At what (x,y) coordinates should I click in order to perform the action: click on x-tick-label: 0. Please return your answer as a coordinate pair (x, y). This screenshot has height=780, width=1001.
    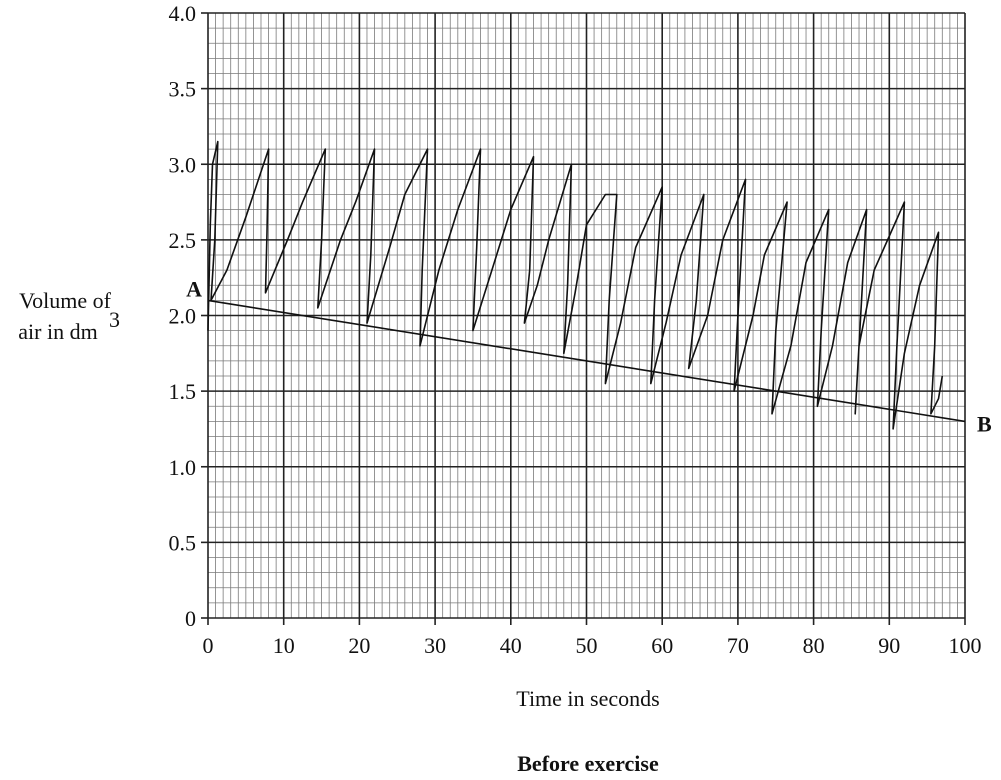
    Looking at the image, I should click on (208, 645).